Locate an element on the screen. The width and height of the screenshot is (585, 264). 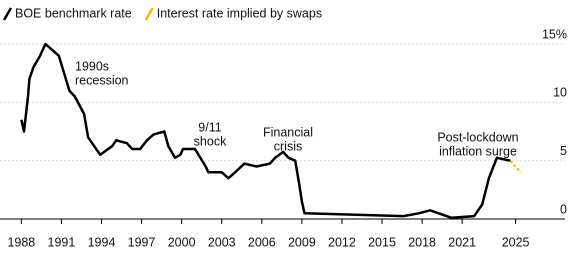
series-line is located at coordinates (515, 166).